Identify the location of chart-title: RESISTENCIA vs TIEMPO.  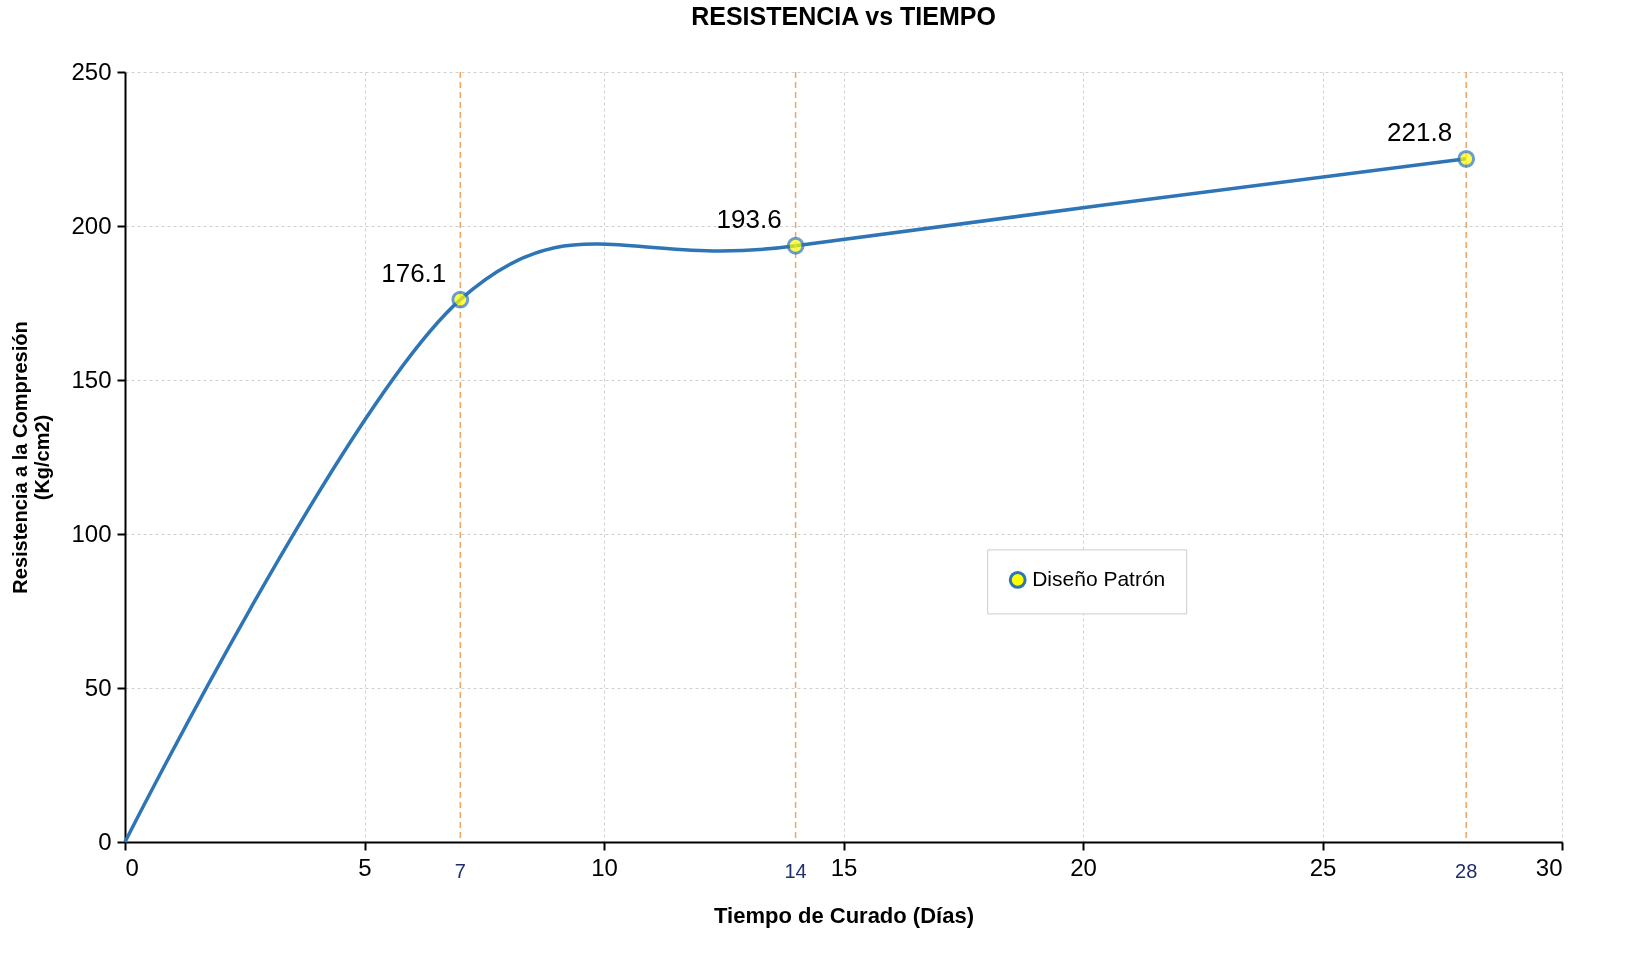
(843, 16).